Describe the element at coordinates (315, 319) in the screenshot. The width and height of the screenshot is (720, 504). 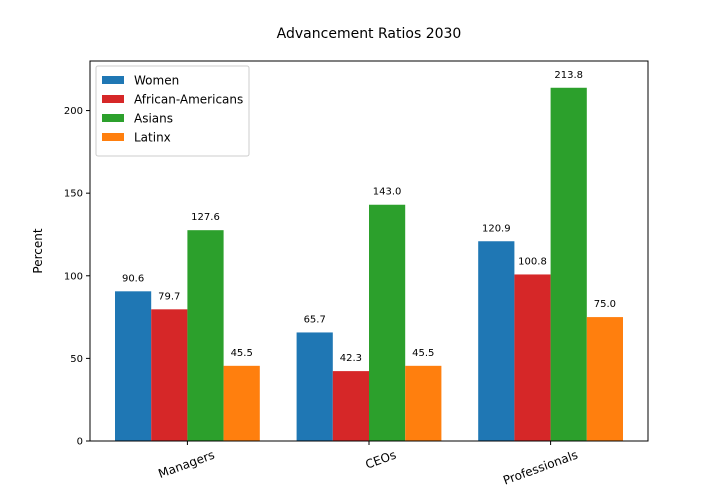
I see `data-label: 65.7` at that location.